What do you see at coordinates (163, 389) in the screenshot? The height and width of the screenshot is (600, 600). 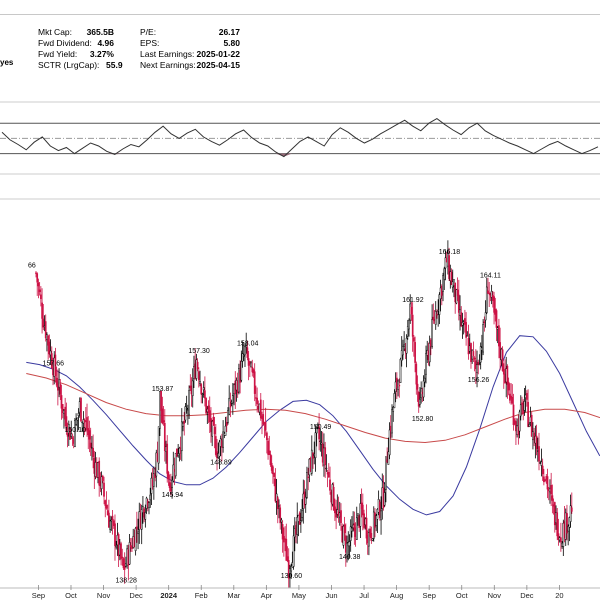 I see `price-label: 153.87` at bounding box center [163, 389].